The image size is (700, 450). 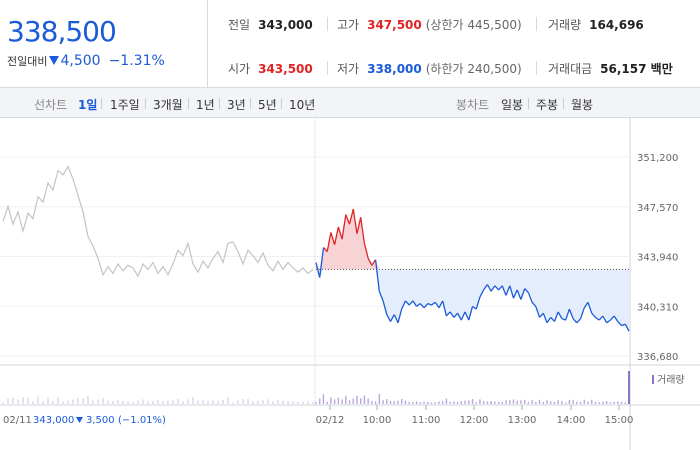 What do you see at coordinates (657, 357) in the screenshot?
I see `y-tick-label: 336,680` at bounding box center [657, 357].